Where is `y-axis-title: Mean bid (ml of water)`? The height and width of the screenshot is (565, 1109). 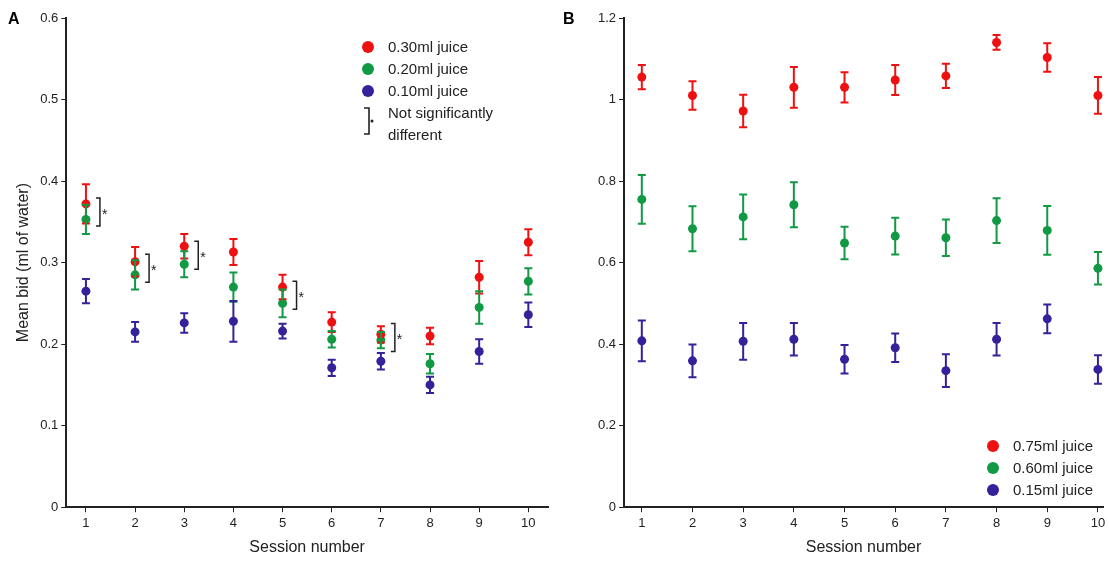
y-axis-title: Mean bid (ml of water) is located at coordinates (23, 263).